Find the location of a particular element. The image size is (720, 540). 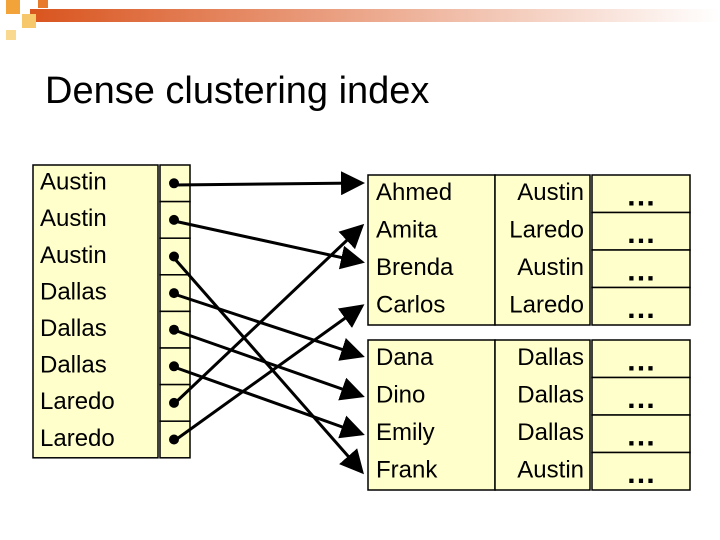

header-bar is located at coordinates (375, 15).